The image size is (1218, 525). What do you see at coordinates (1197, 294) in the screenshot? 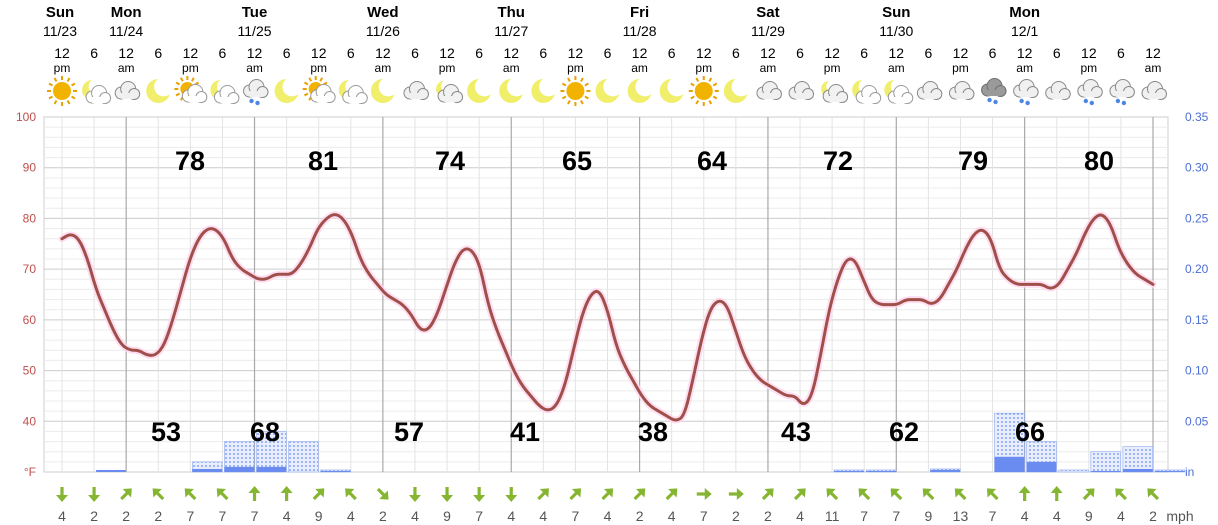
I see `right-axis: 0.35 0.30 0.25 0.20 0.15 0.10 0.05 in` at bounding box center [1197, 294].